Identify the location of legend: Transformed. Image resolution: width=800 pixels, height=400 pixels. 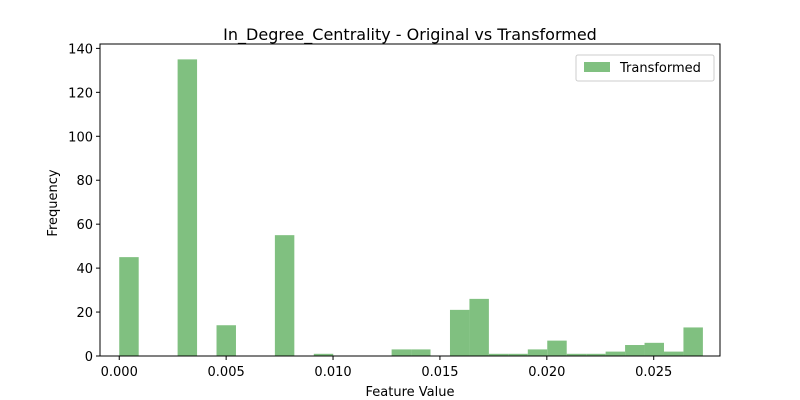
(645, 68).